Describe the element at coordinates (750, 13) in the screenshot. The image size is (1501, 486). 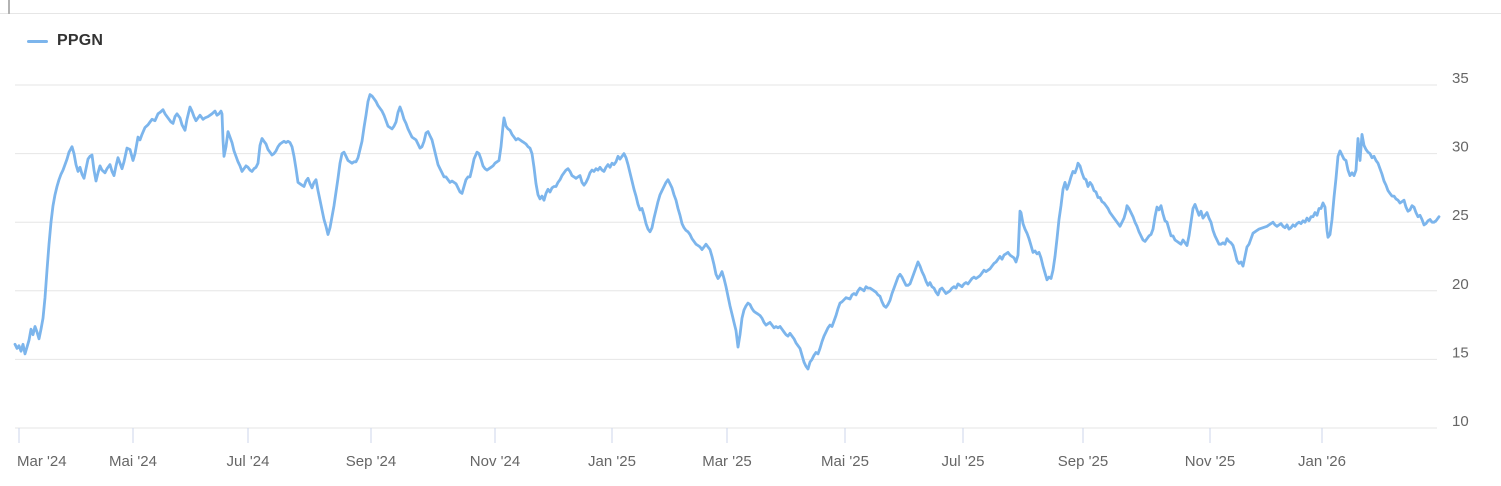
I see `top-border` at that location.